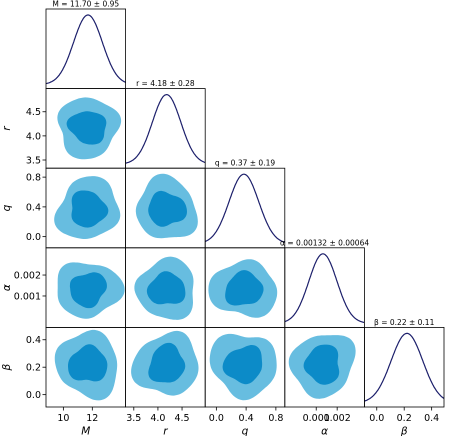 The height and width of the screenshot is (436, 449). What do you see at coordinates (33, 340) in the screenshot?
I see `y-tick-label-beta: 0.4` at bounding box center [33, 340].